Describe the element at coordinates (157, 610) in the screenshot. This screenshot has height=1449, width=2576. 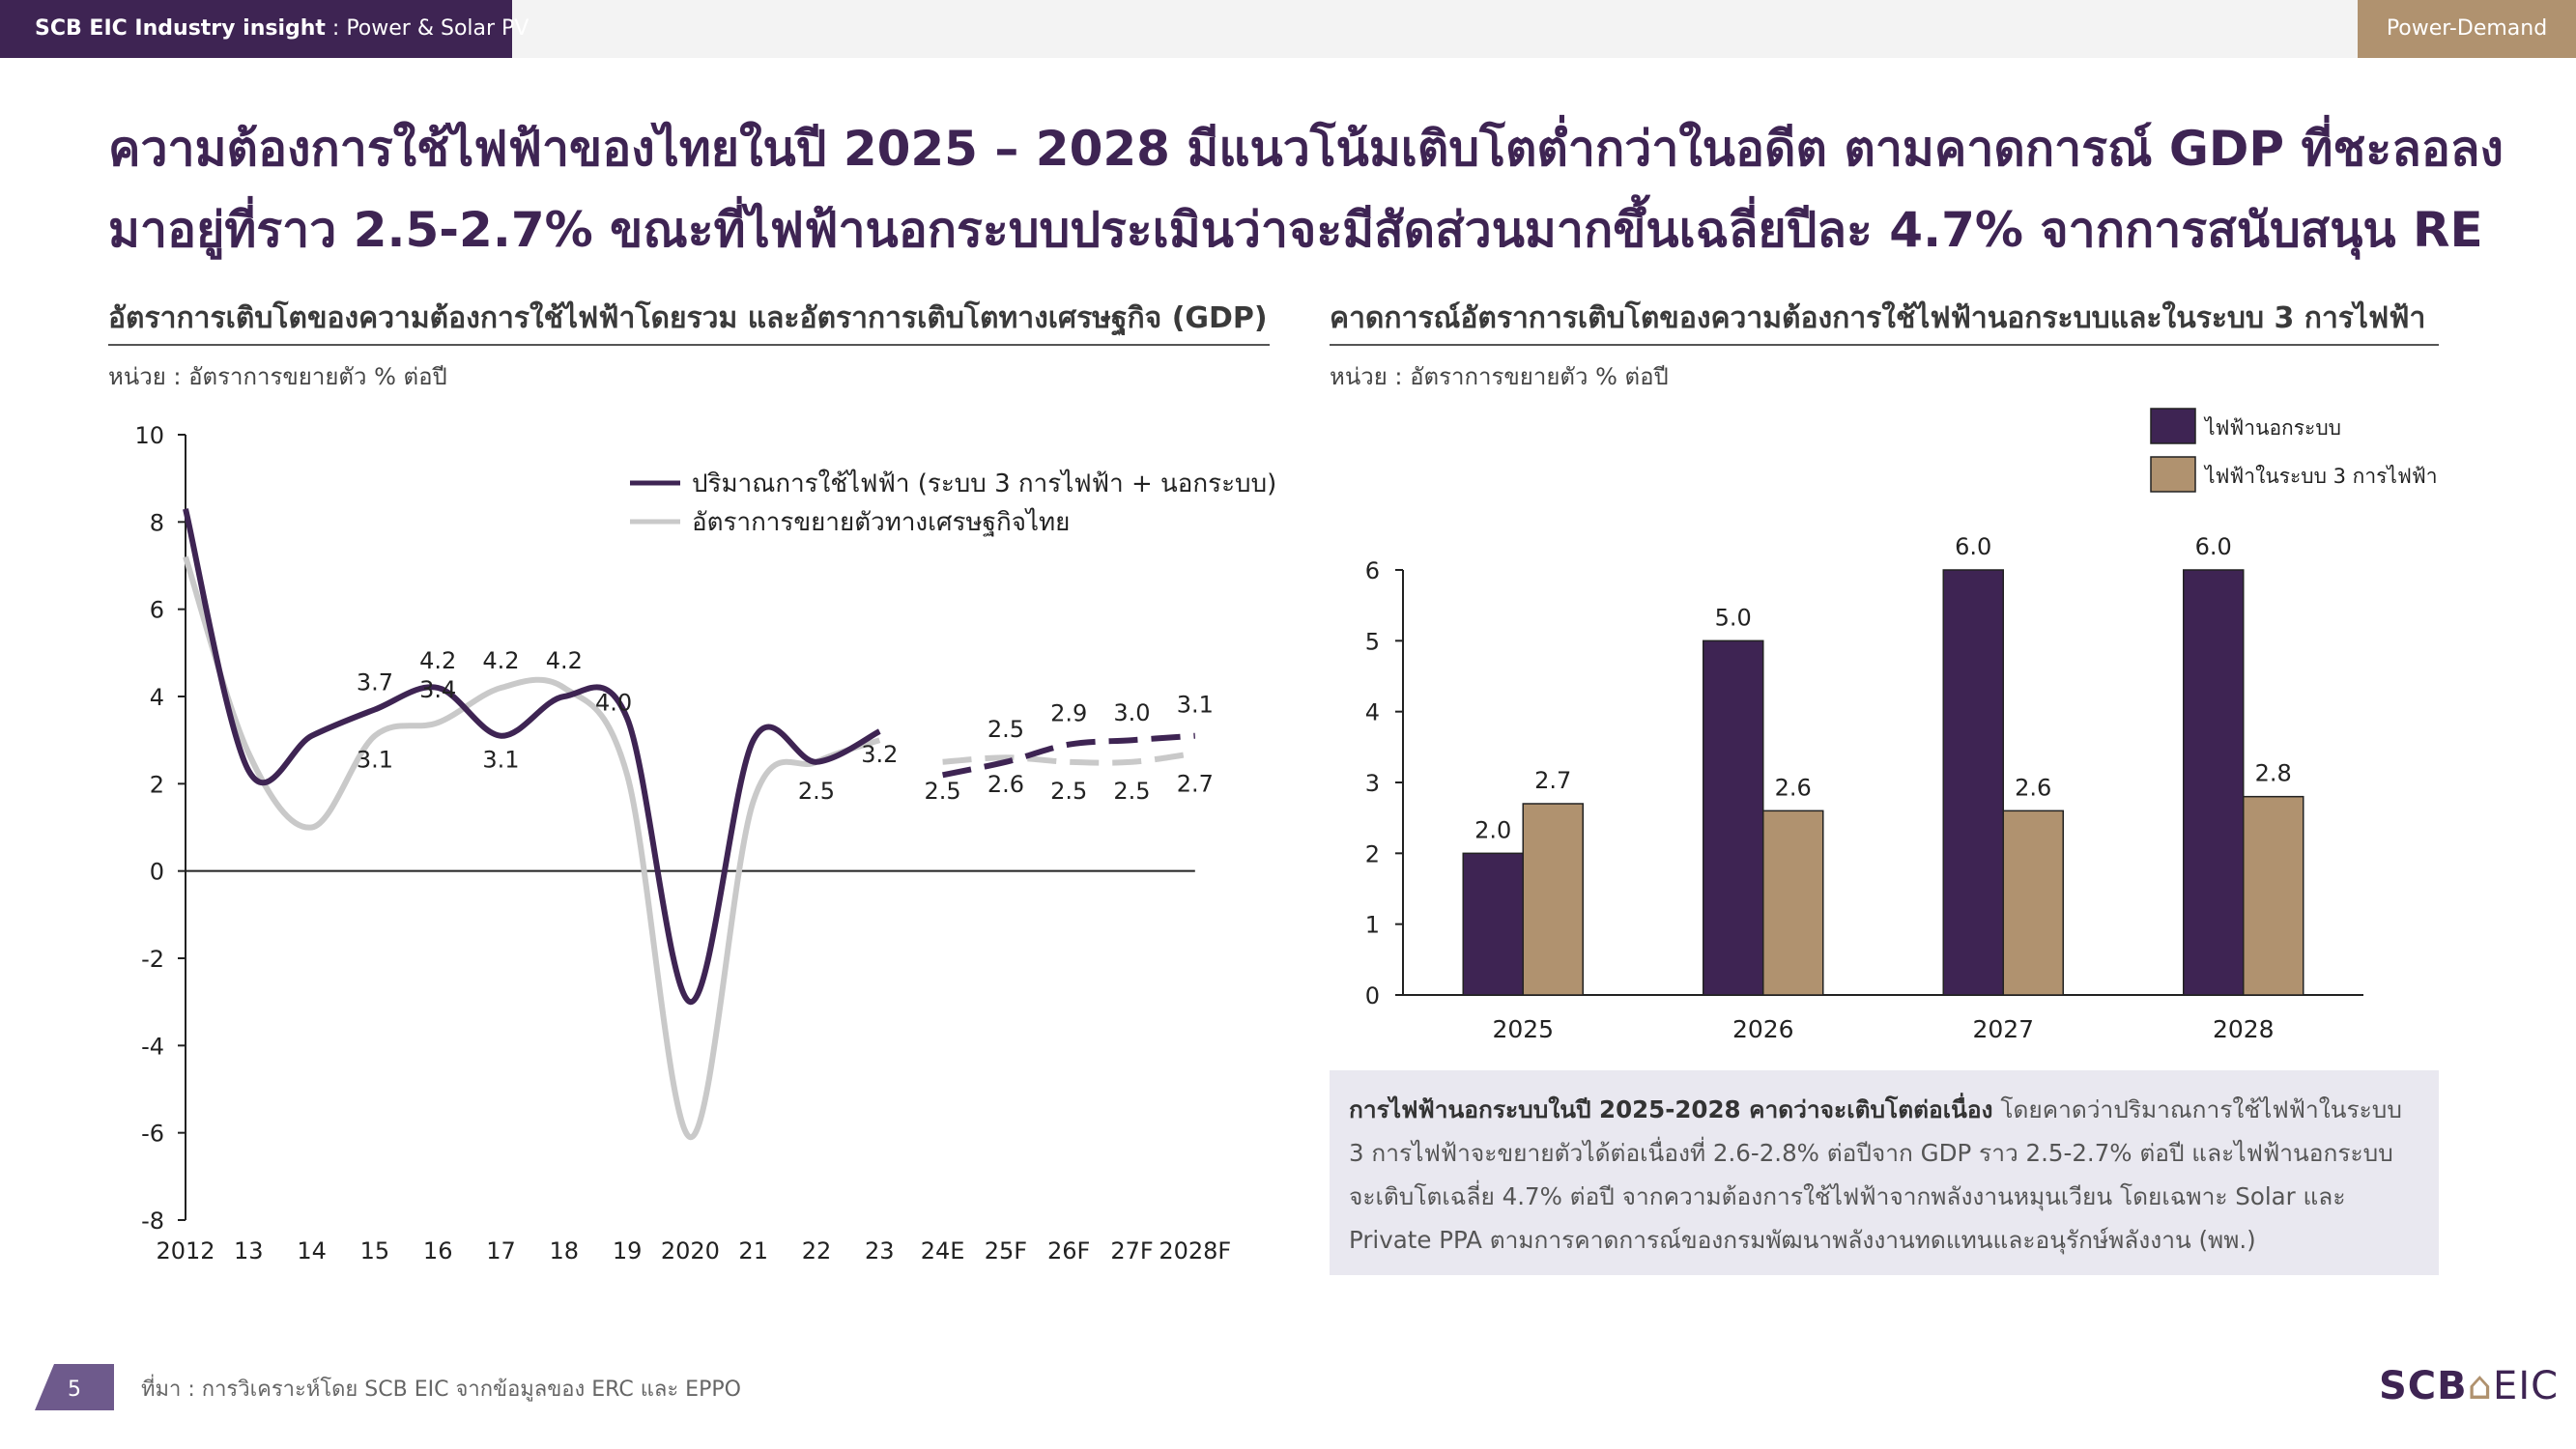
I see `y-tick-label: 6` at that location.